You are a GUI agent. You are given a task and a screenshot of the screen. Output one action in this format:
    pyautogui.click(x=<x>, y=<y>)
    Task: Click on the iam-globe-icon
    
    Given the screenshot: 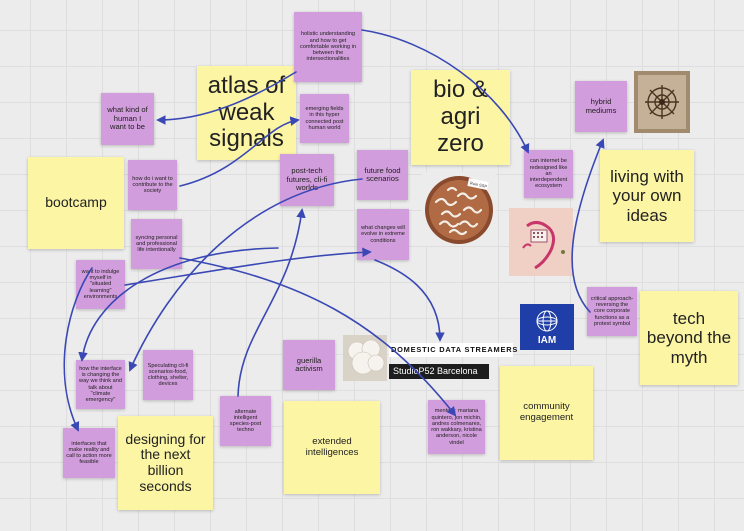 What is the action you would take?
    pyautogui.click(x=547, y=321)
    